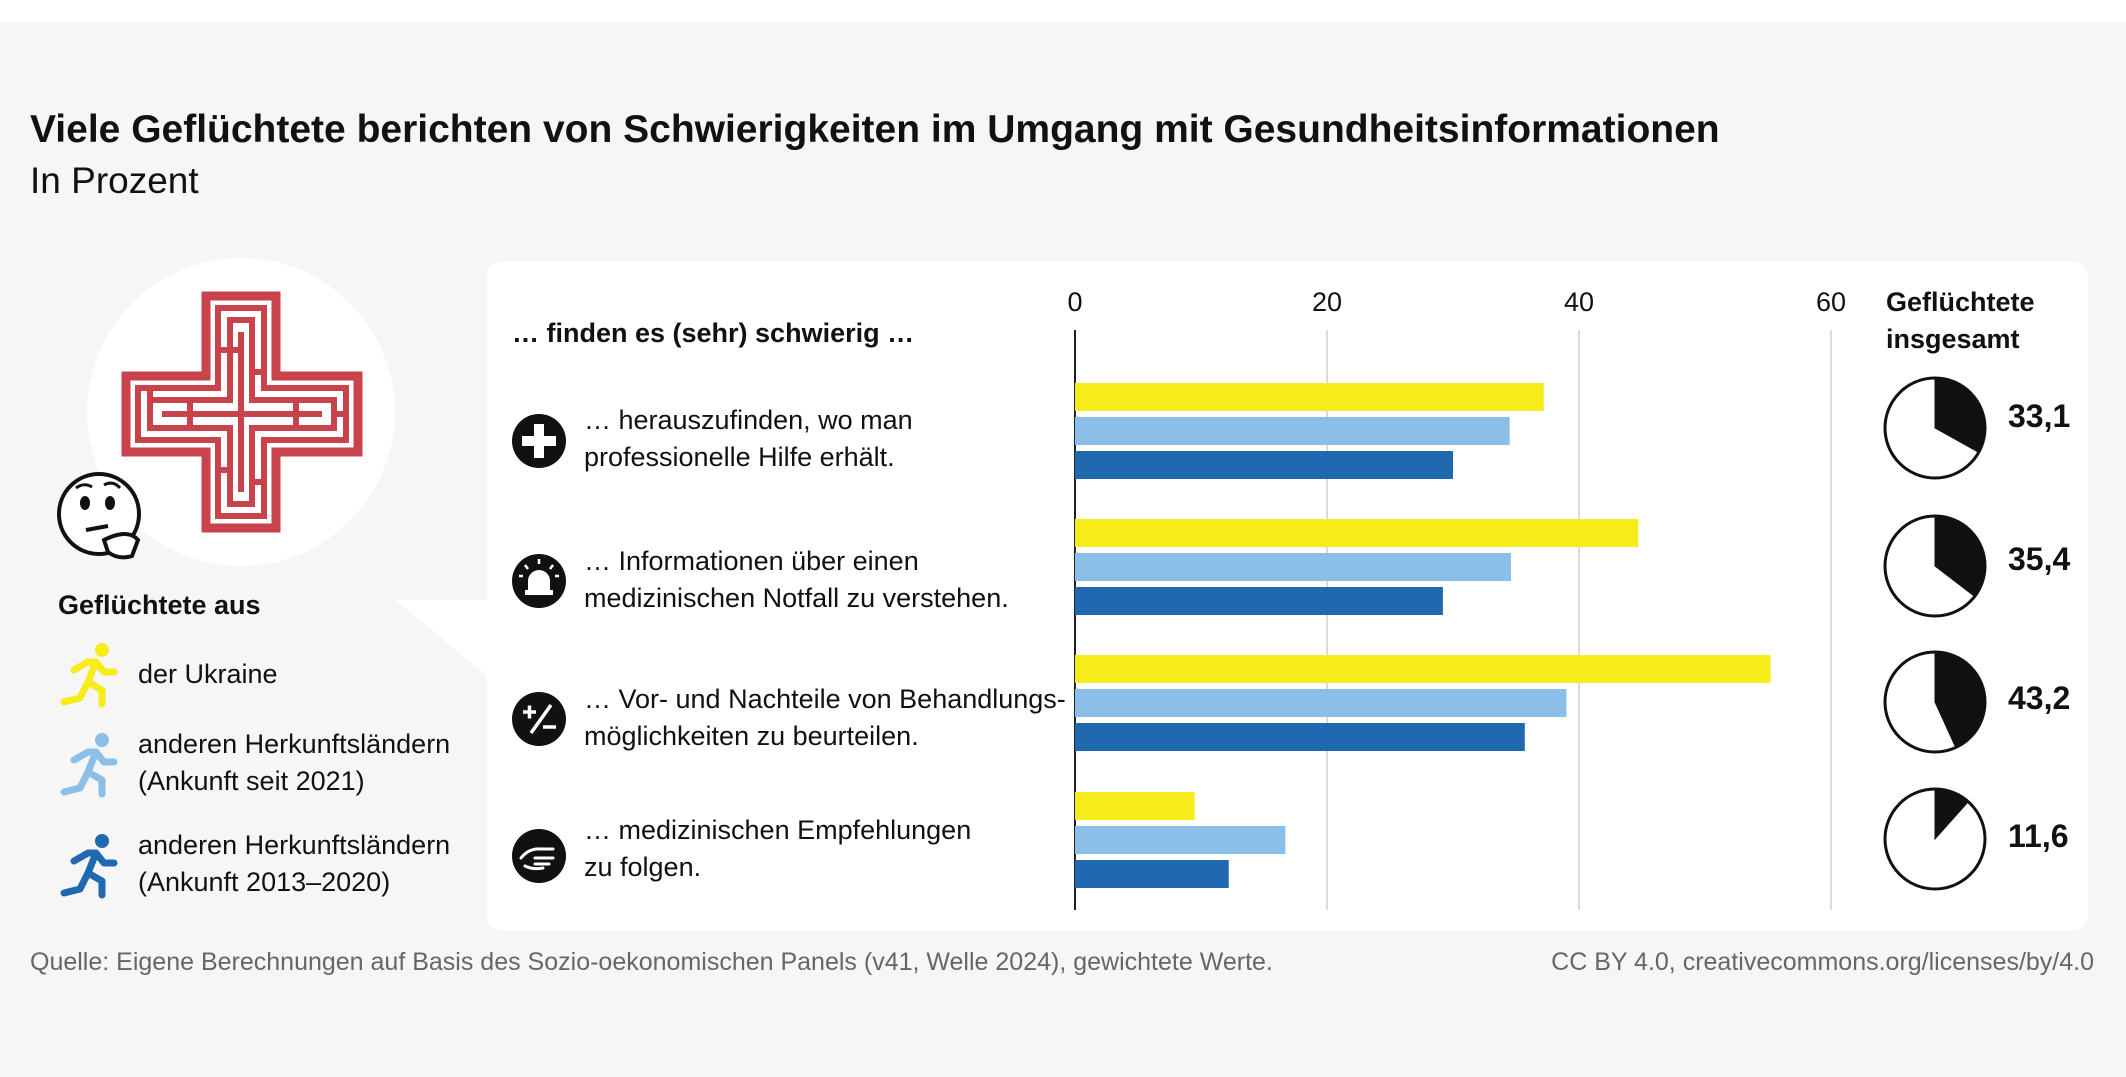 The image size is (2126, 1077). I want to click on total-value: 35,4, so click(2039, 559).